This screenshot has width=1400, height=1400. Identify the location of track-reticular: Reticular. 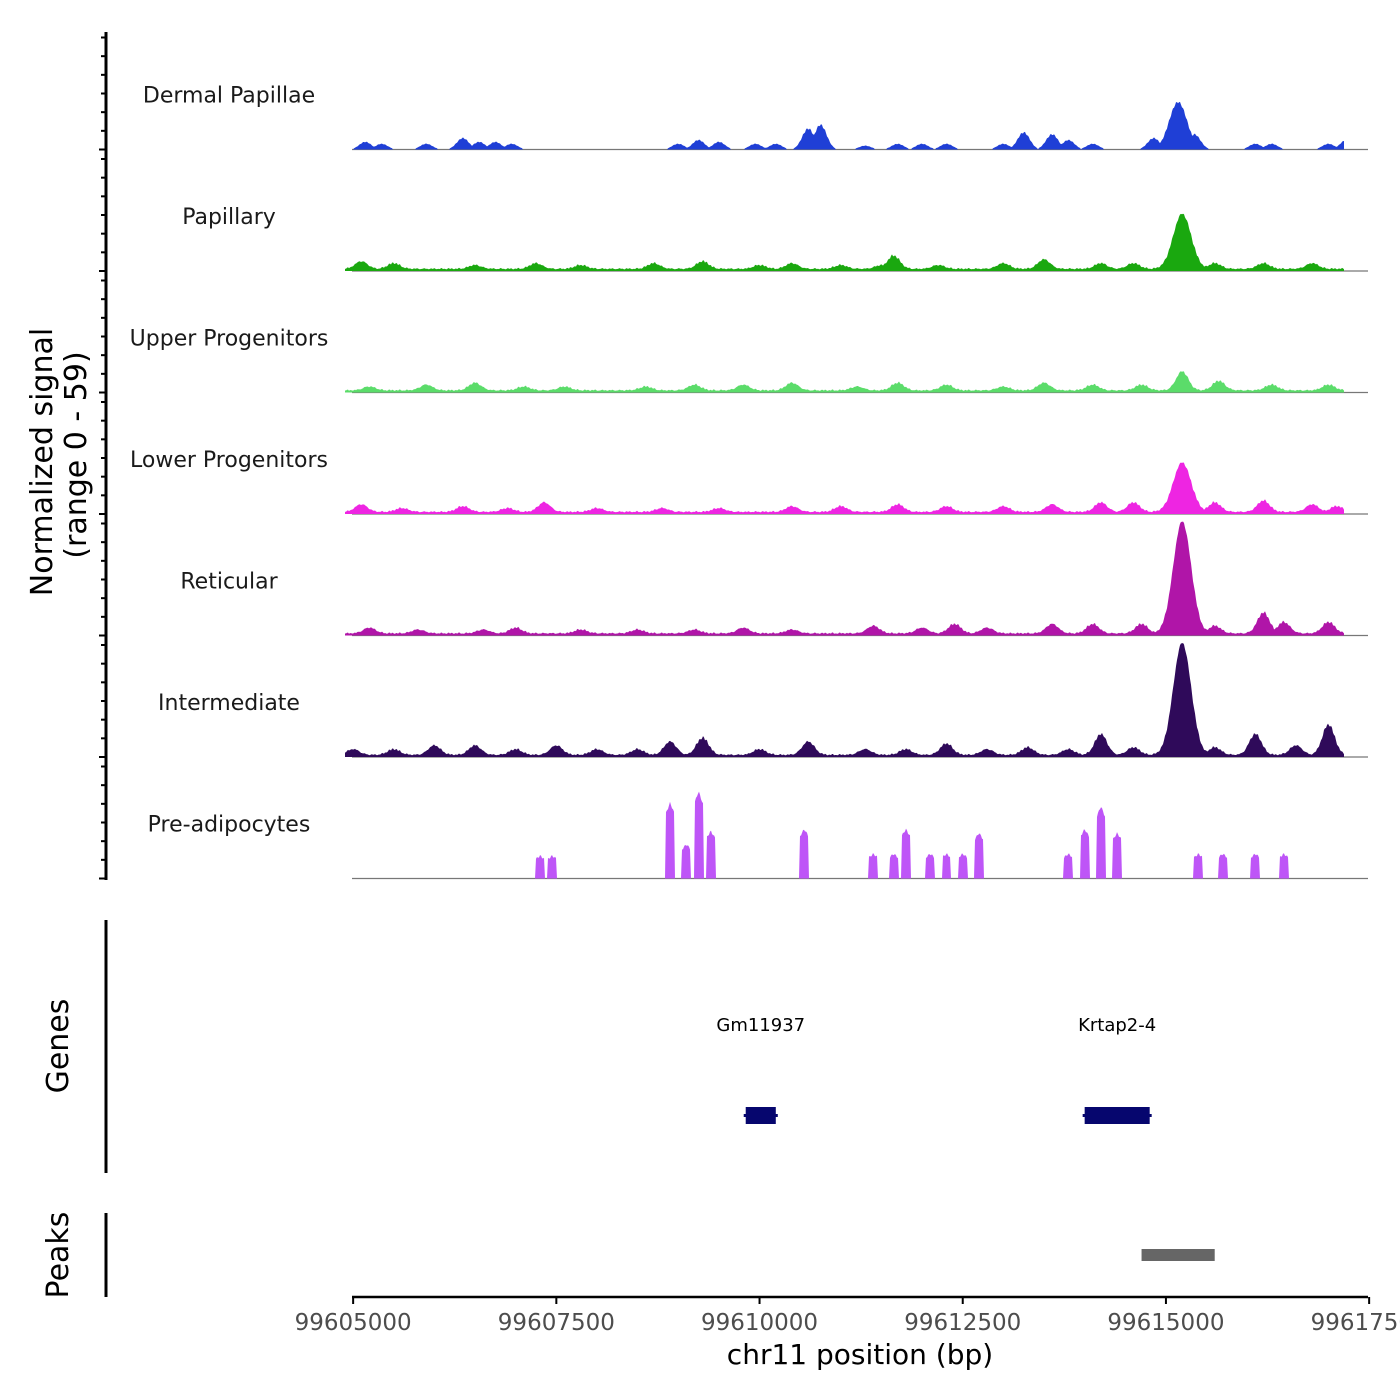
(774, 579).